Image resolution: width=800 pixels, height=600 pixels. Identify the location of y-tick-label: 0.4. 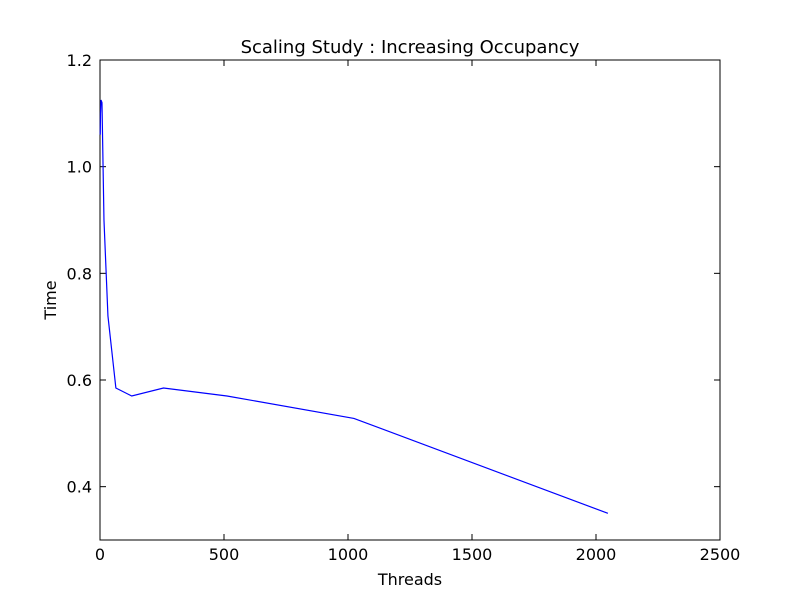
(79, 487).